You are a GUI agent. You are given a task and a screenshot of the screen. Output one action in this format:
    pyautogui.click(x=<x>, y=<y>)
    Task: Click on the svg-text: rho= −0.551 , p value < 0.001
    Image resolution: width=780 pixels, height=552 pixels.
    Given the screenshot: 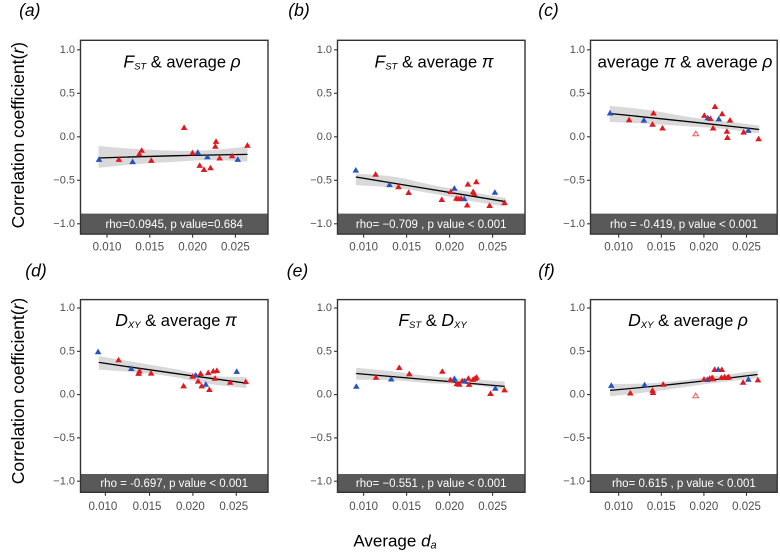 What is the action you would take?
    pyautogui.click(x=431, y=484)
    